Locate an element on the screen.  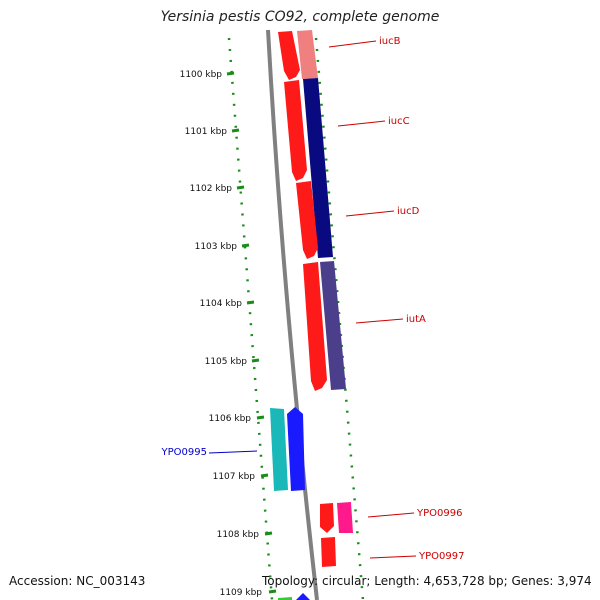
gene-label-iucD: iucD is located at coordinates (408, 211).